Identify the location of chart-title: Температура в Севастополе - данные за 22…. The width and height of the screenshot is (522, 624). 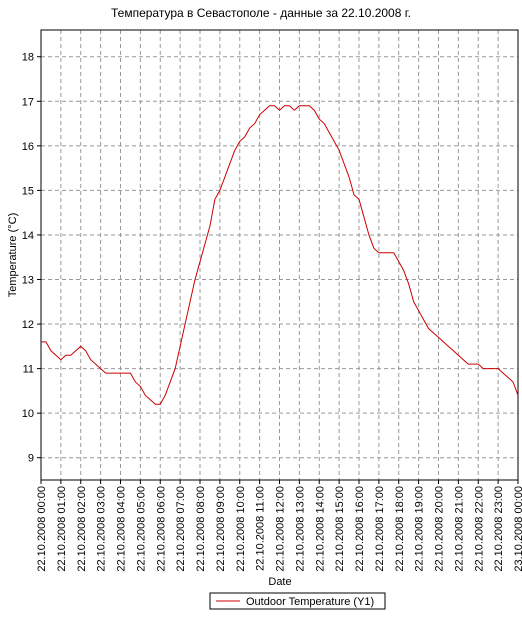
(261, 13).